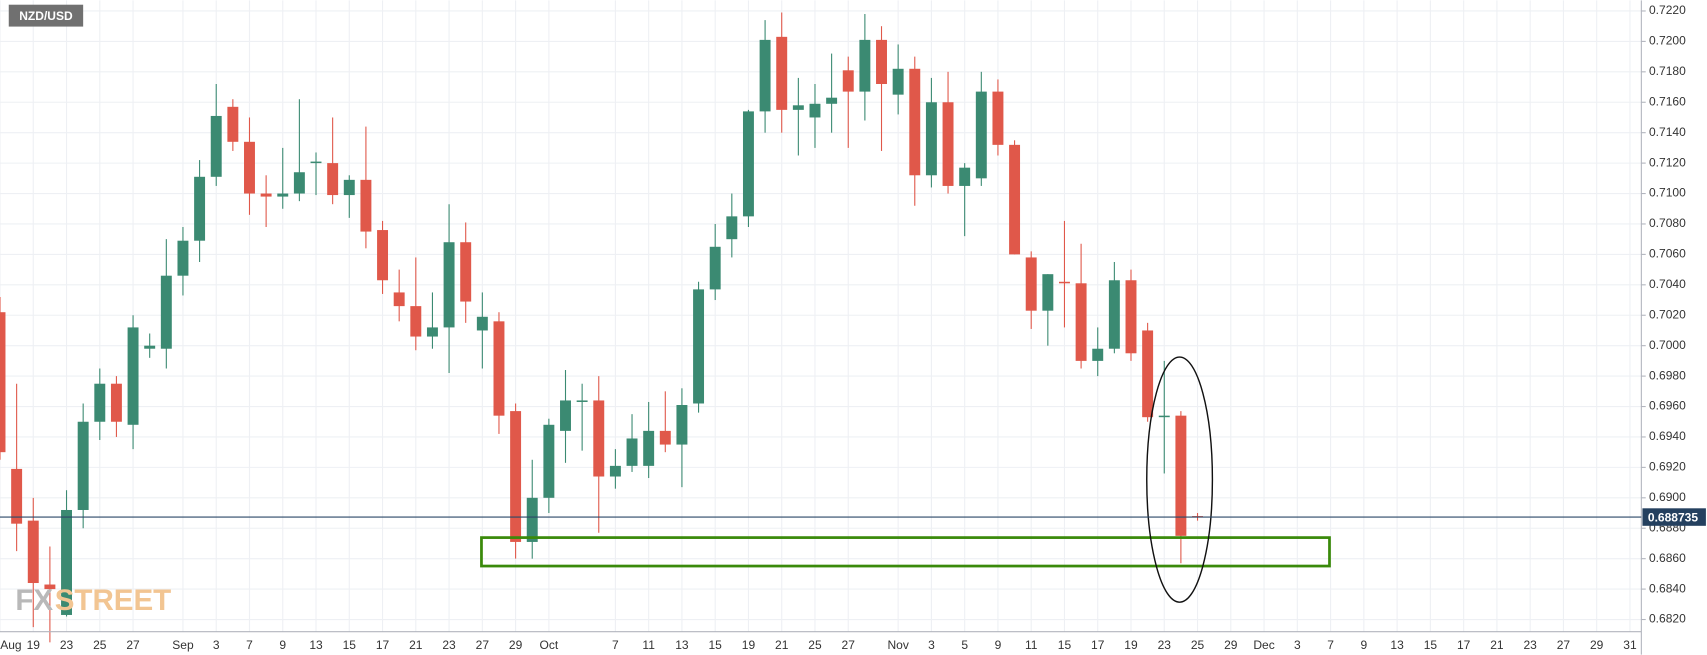  I want to click on y-tick-label: 0.7080, so click(1667, 223).